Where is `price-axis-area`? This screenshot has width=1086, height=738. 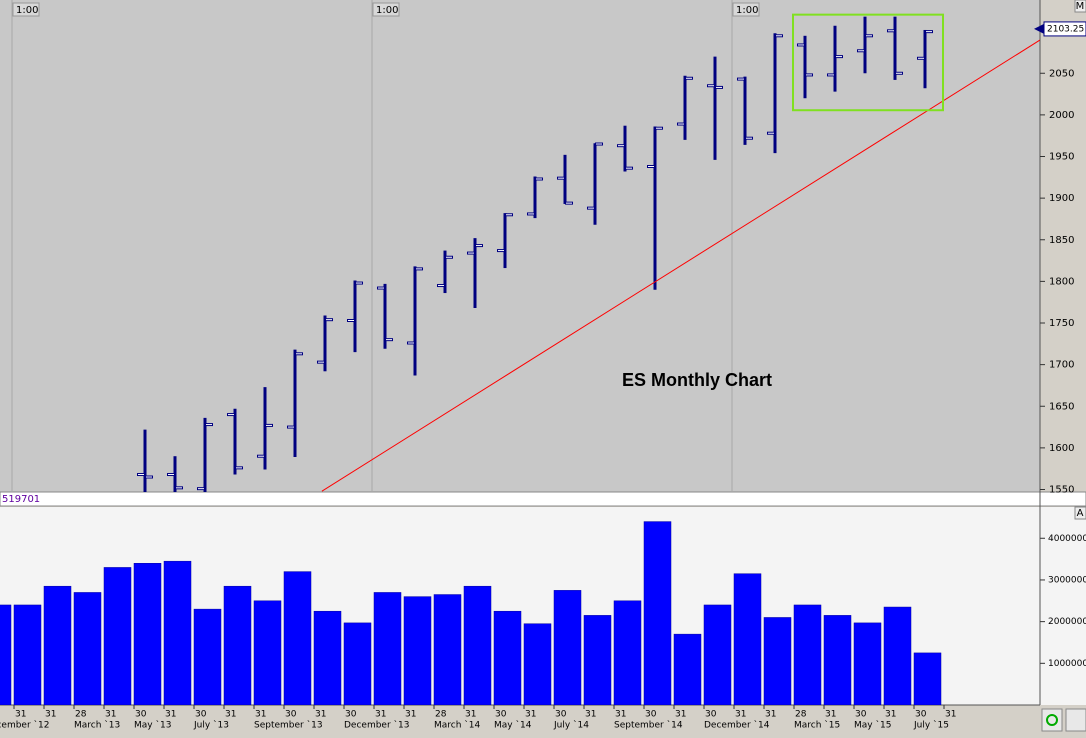
price-axis-area is located at coordinates (1063, 246).